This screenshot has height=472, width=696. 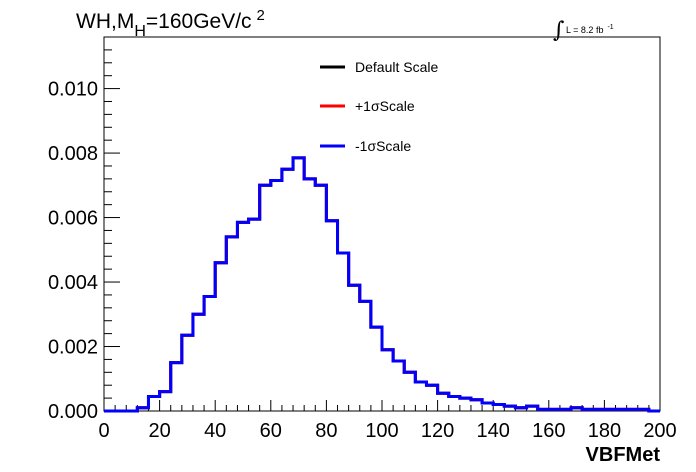 What do you see at coordinates (381, 431) in the screenshot?
I see `x-tick-label: 100` at bounding box center [381, 431].